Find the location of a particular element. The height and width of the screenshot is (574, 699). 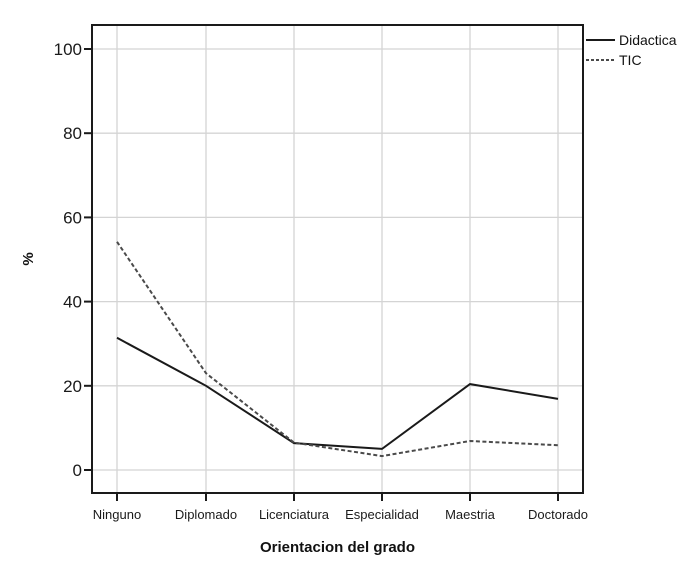

series-line-didactica is located at coordinates (337, 393).